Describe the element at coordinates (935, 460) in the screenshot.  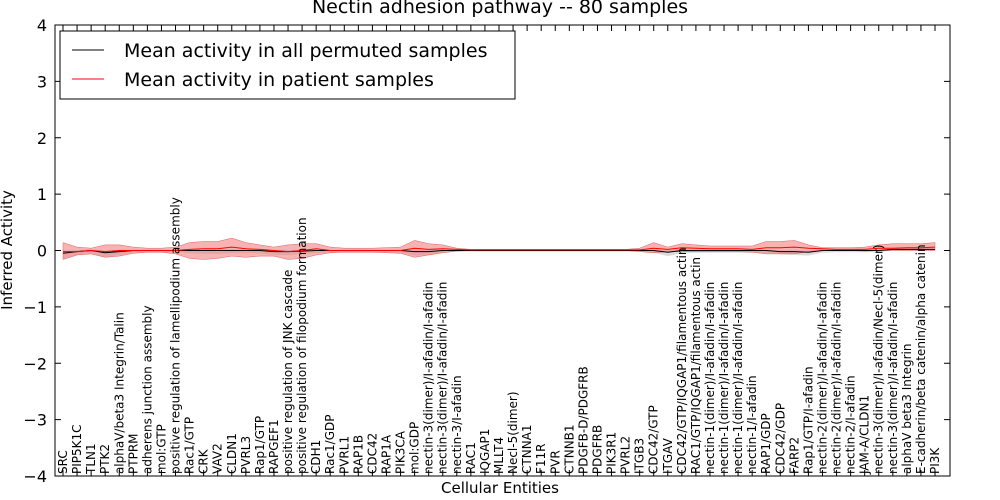
I see `x-tick-label: PI3K` at that location.